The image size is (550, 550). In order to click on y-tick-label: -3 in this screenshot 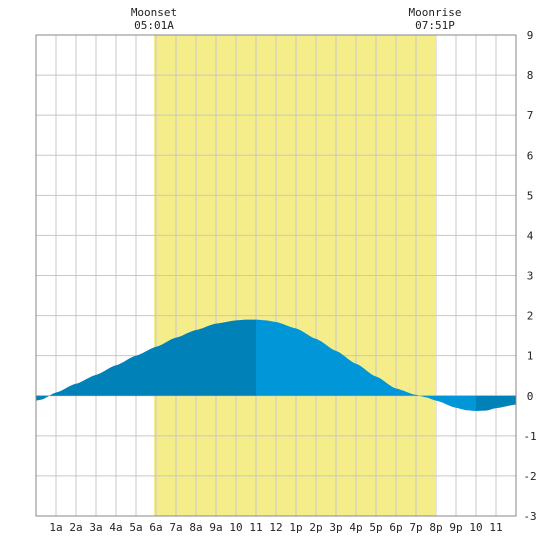, I will do `click(529, 516)`.